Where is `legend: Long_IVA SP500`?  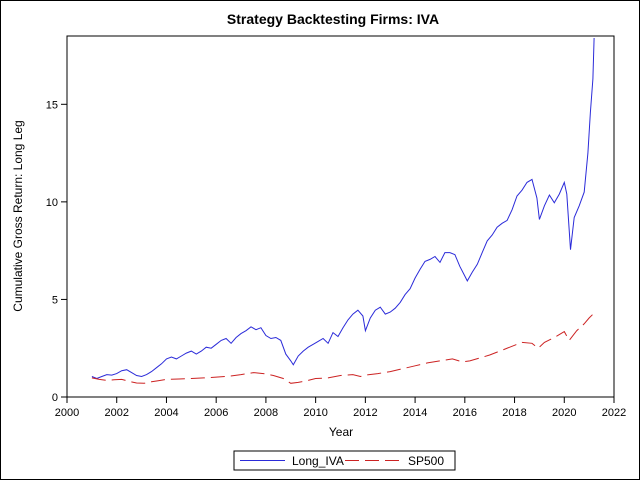 legend: Long_IVA SP500 is located at coordinates (344, 460).